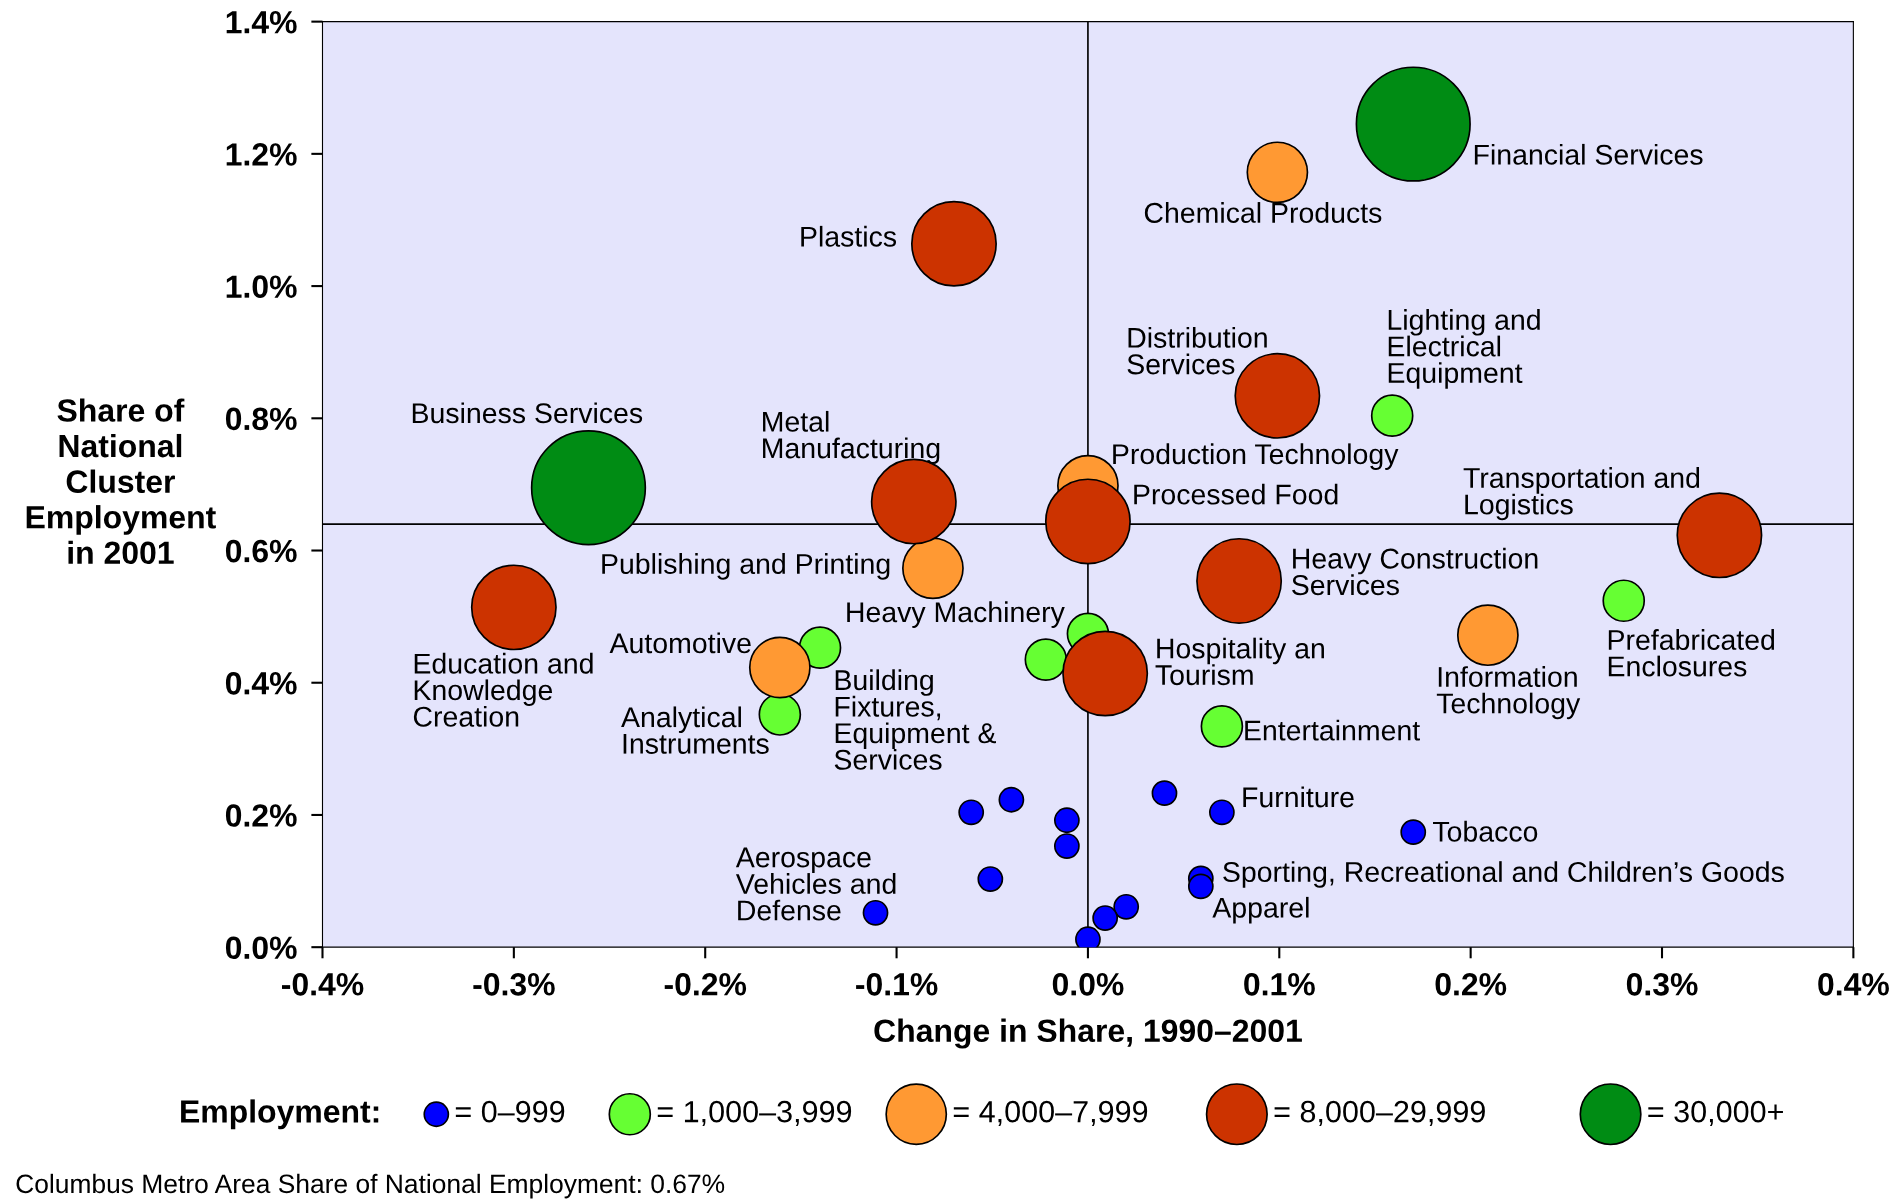 This screenshot has height=1202, width=1897. Describe the element at coordinates (121, 481) in the screenshot. I see `y-axis-title: Share of National Cluster Employment in 2001` at that location.